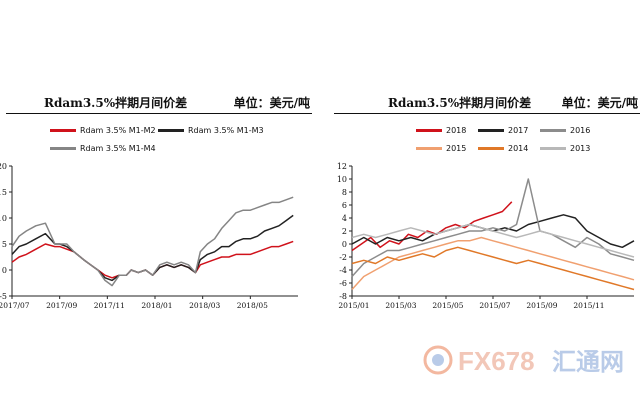 The width and height of the screenshot is (640, 400). I want to click on legend: 2018 2017 2016 2015 2014 2013, so click(484, 138).